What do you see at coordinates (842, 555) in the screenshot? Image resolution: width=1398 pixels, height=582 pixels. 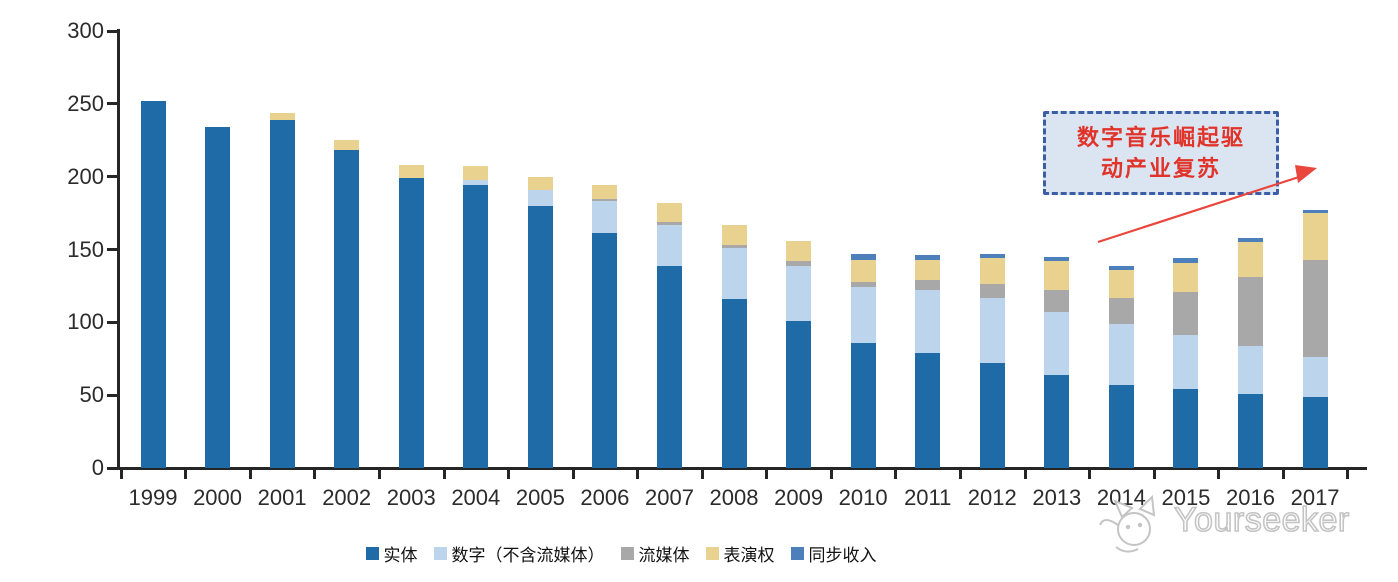 I see `legend-label: 同步收入` at bounding box center [842, 555].